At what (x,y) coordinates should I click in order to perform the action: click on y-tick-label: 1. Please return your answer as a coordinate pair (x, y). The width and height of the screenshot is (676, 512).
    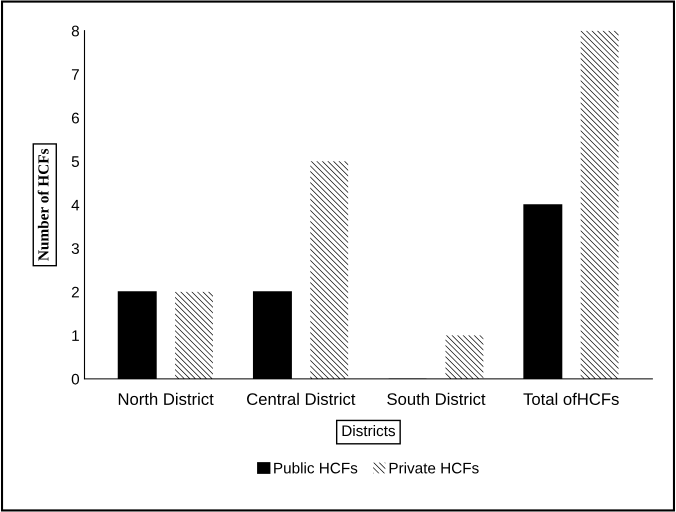
    Looking at the image, I should click on (75, 335).